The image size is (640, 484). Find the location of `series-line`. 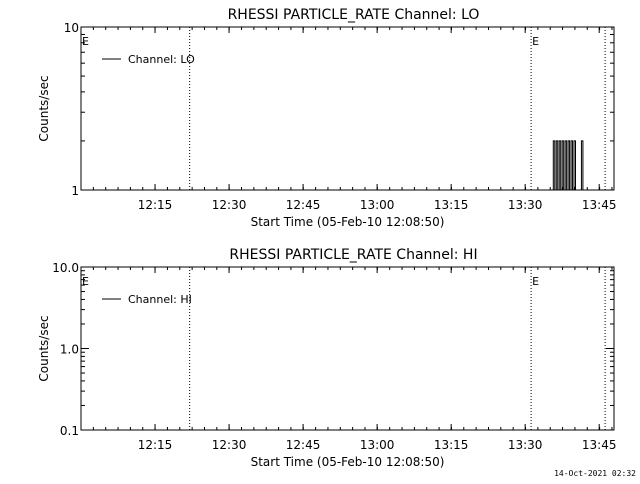

series-line is located at coordinates (567, 165).